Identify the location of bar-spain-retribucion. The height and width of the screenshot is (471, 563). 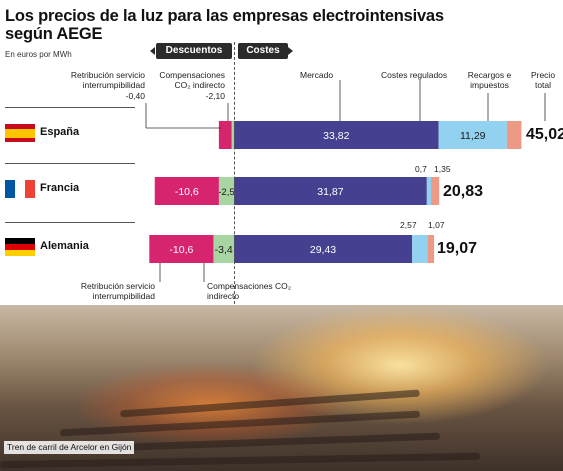
(232, 135).